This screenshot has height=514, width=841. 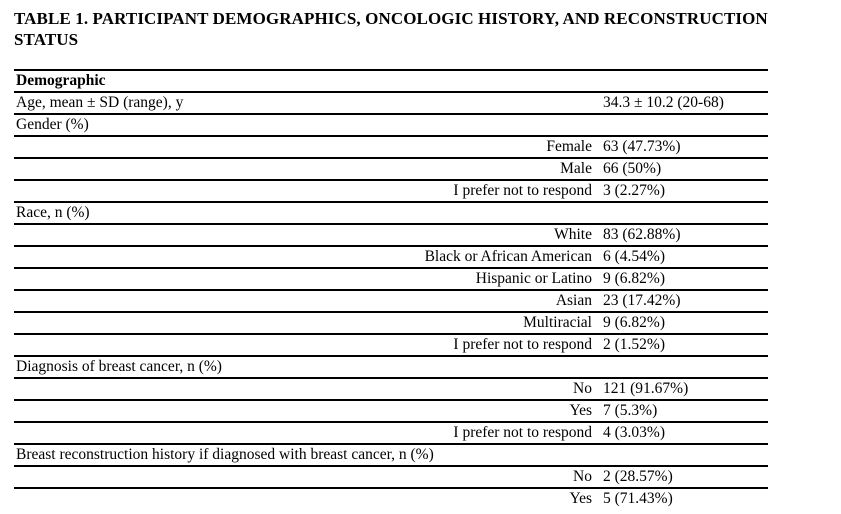 What do you see at coordinates (634, 432) in the screenshot?
I see `row-value-cell: 4 (3.03%)` at bounding box center [634, 432].